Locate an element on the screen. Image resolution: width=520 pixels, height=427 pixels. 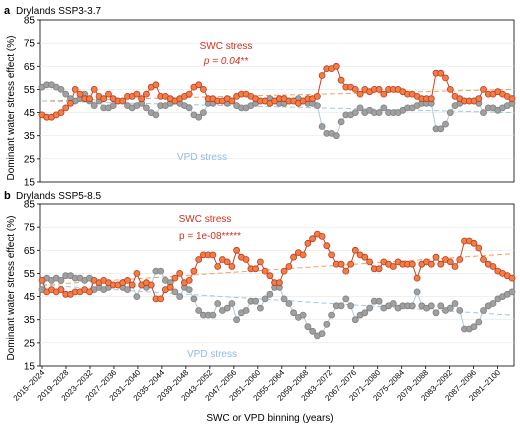
panel-a-y-ticks: 15 25 35 45 55 65 75 85 is located at coordinates (32, 102).